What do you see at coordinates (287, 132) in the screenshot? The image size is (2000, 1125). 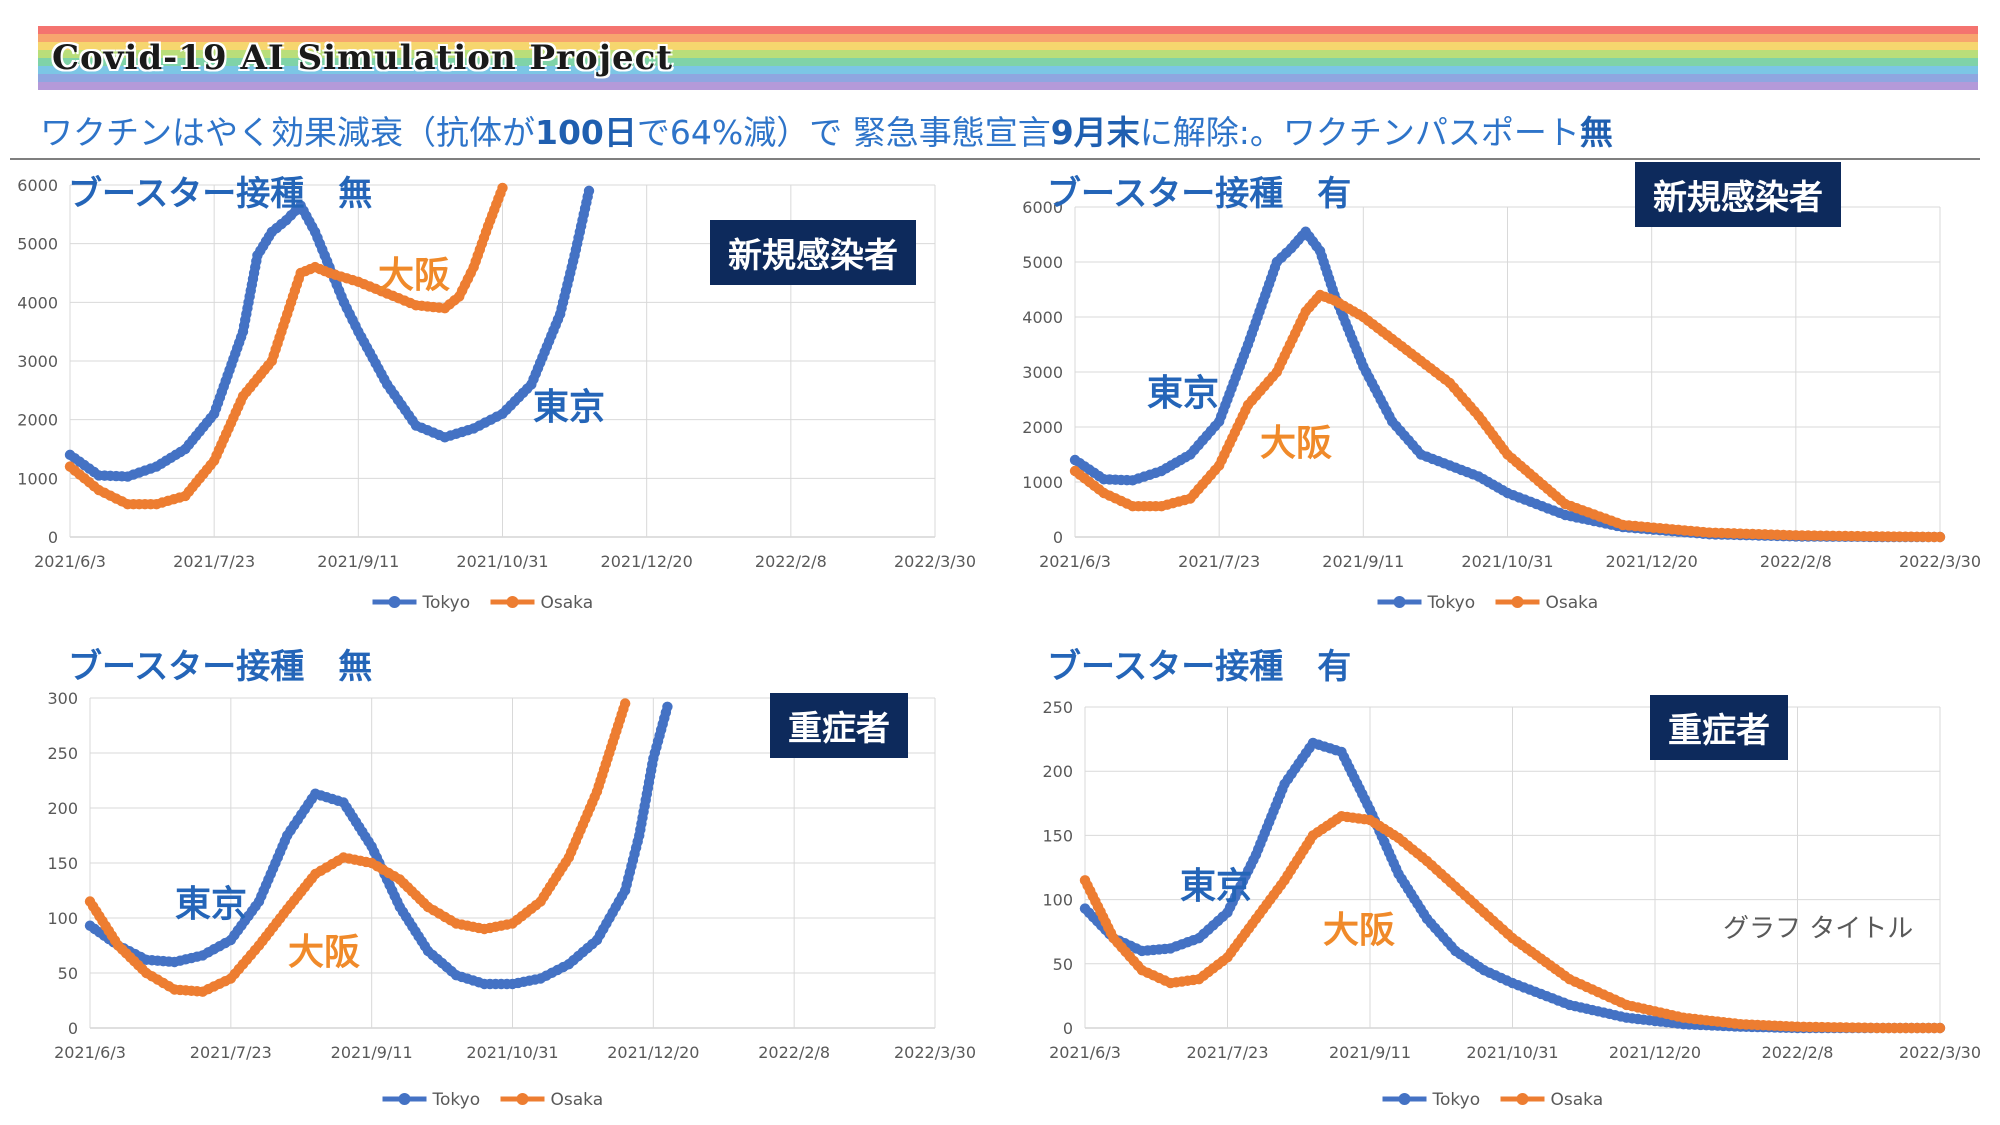 I see `subtitle-part: ワクチンはやく効果減衰（抗体が` at bounding box center [287, 132].